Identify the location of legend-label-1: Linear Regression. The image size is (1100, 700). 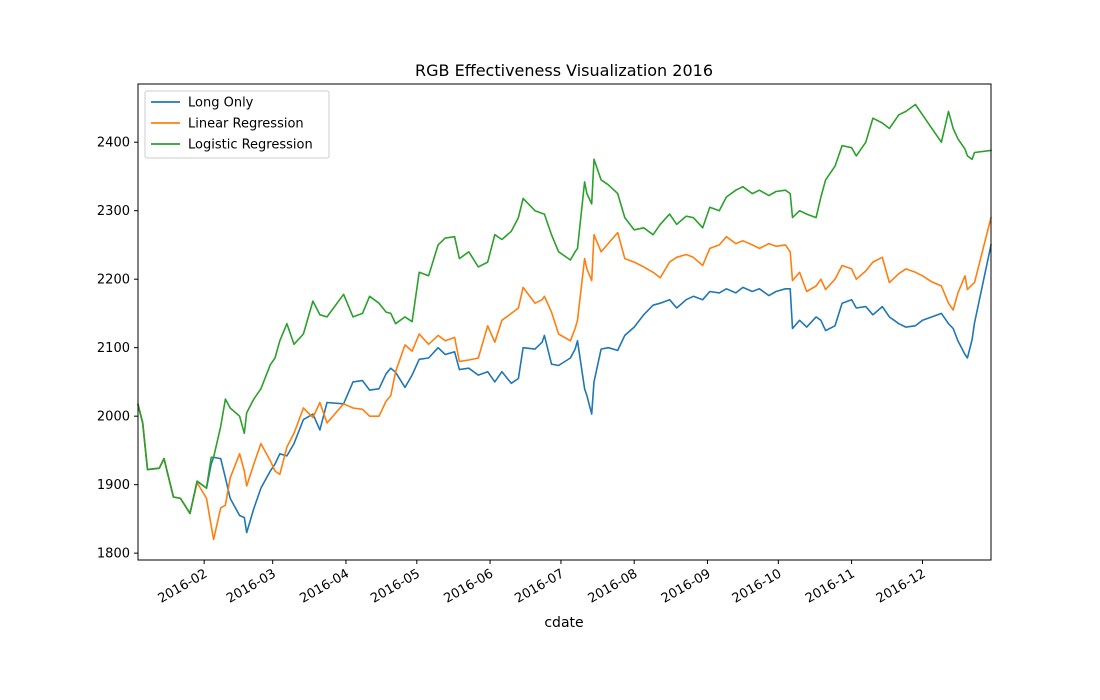
(246, 124).